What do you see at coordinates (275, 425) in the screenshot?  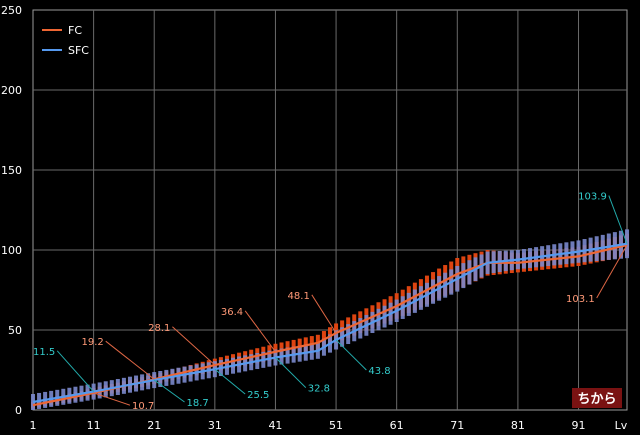 I see `x-tick-label: 41` at bounding box center [275, 425].